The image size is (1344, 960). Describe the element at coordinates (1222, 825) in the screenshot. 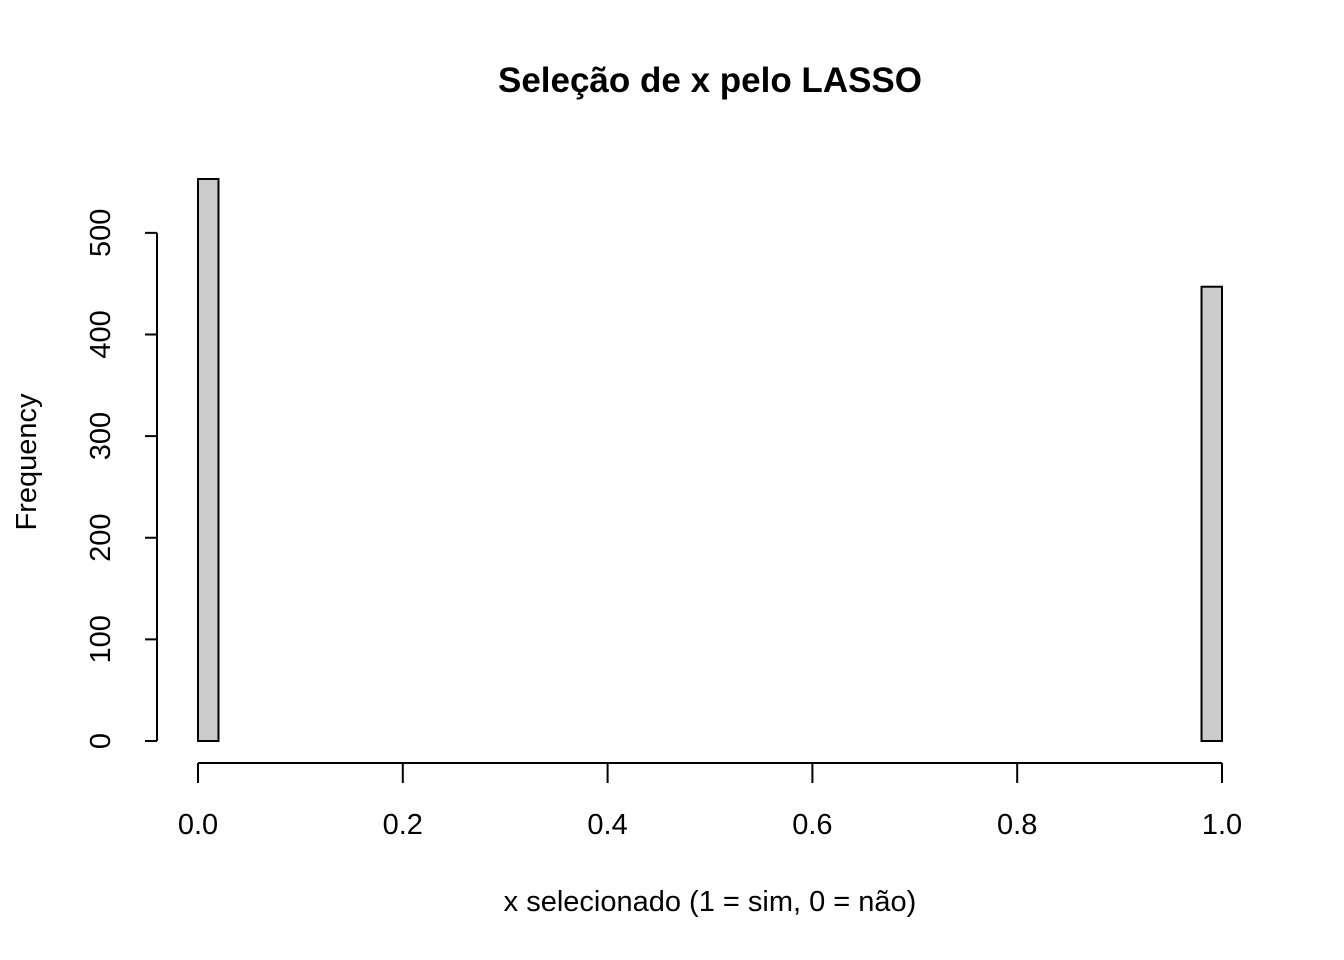

I see `x-tick-label: 1.0` at that location.